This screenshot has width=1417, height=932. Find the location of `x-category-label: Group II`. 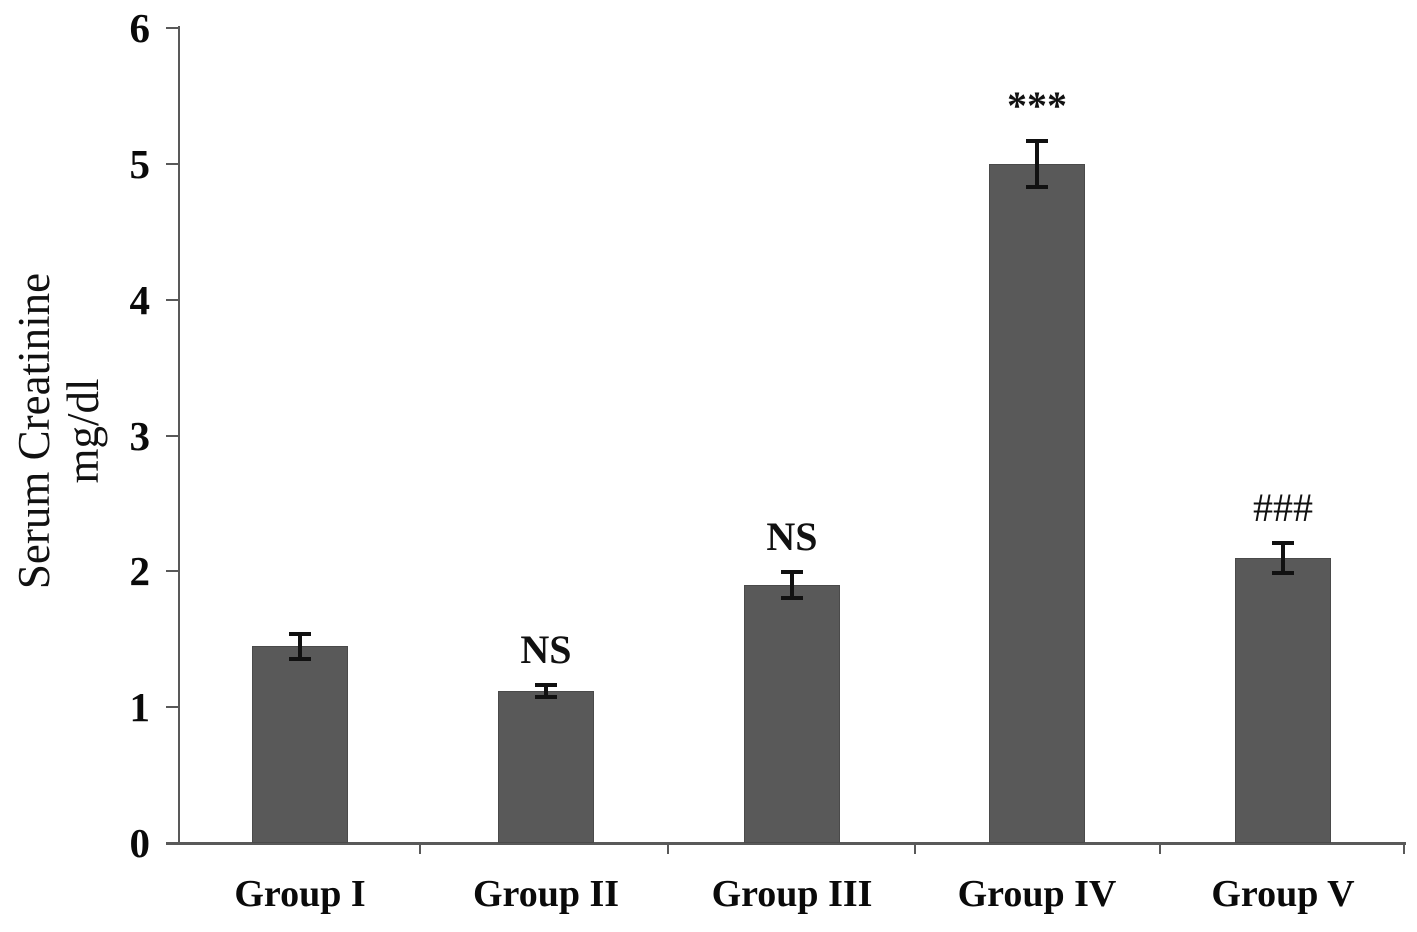

x-category-label: Group II is located at coordinates (546, 894).